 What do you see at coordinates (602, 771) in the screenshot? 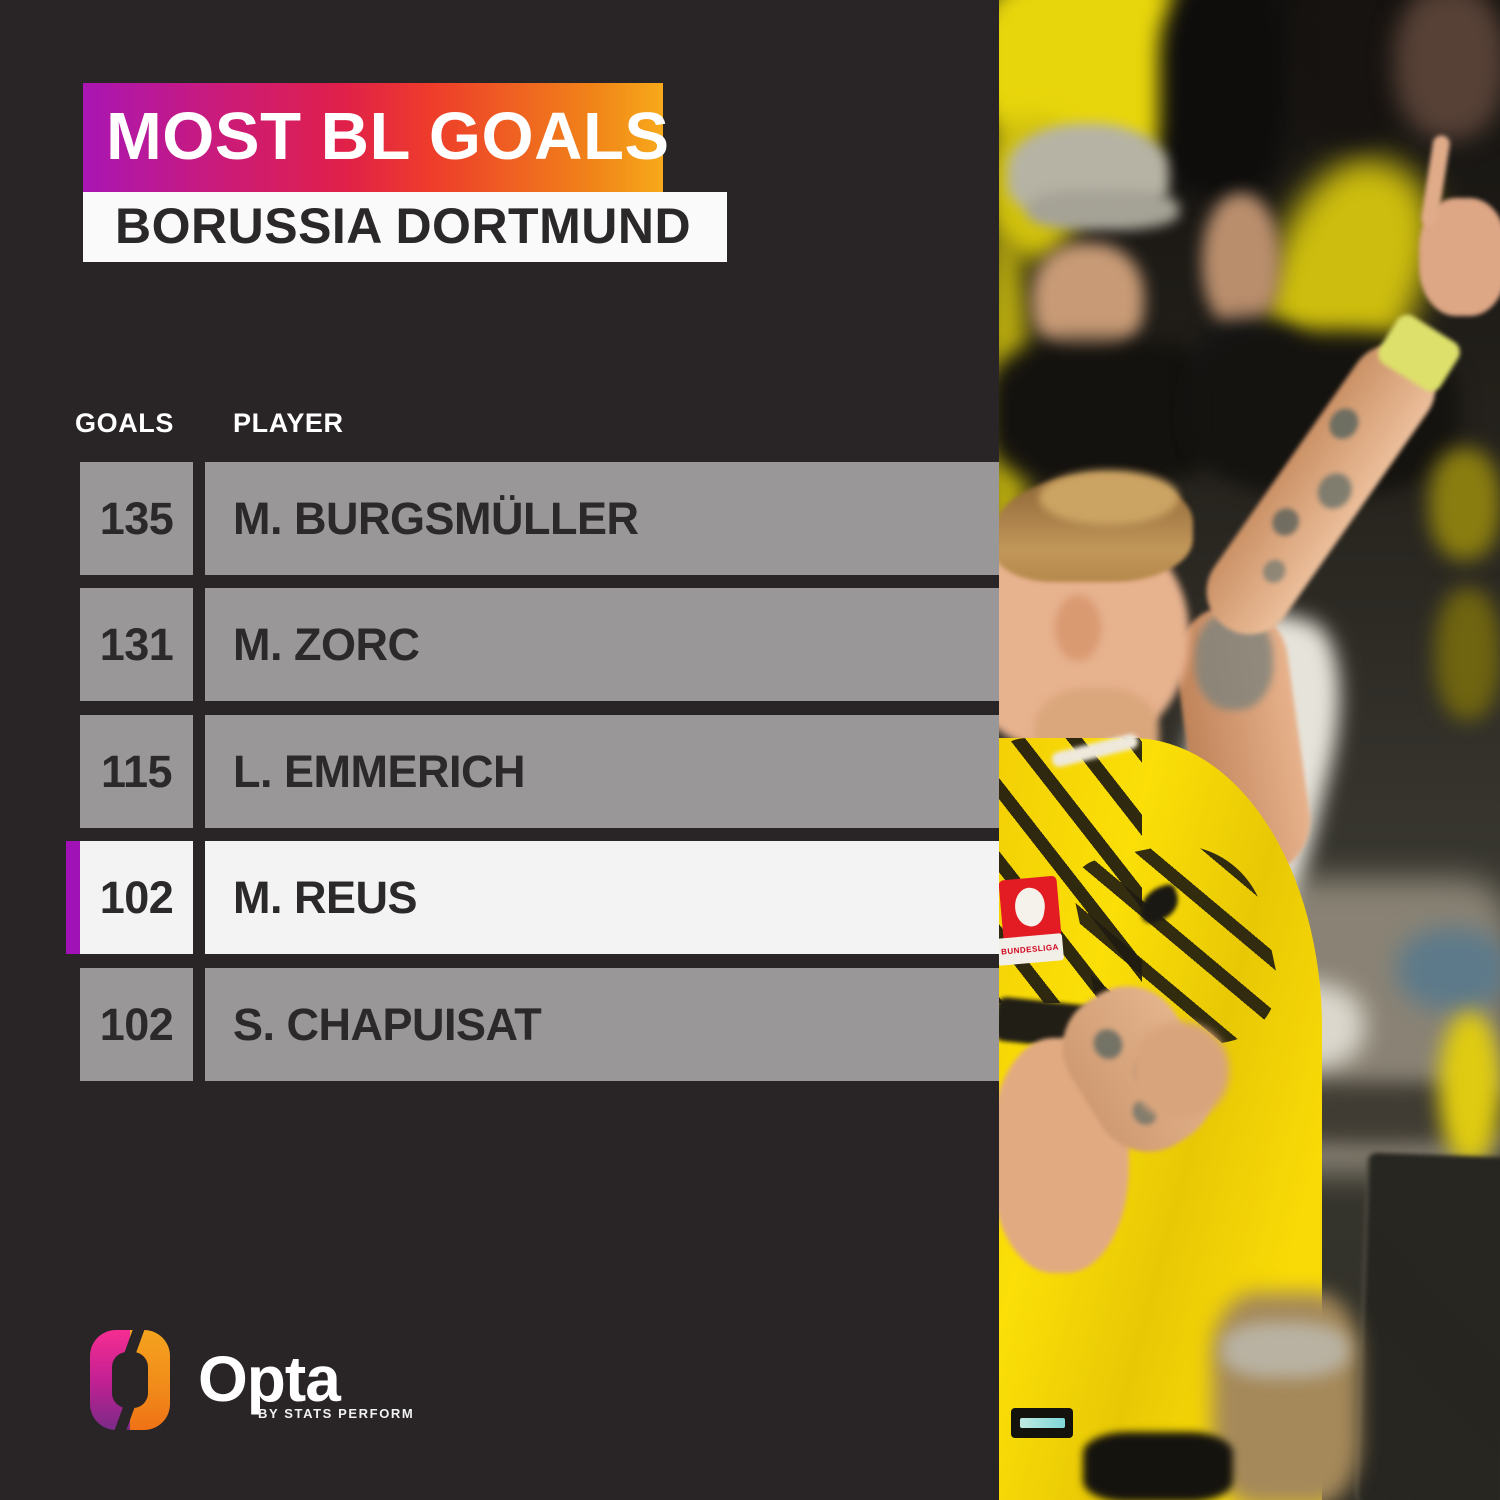
I see `player-cell: L. EMMERICH` at bounding box center [602, 771].